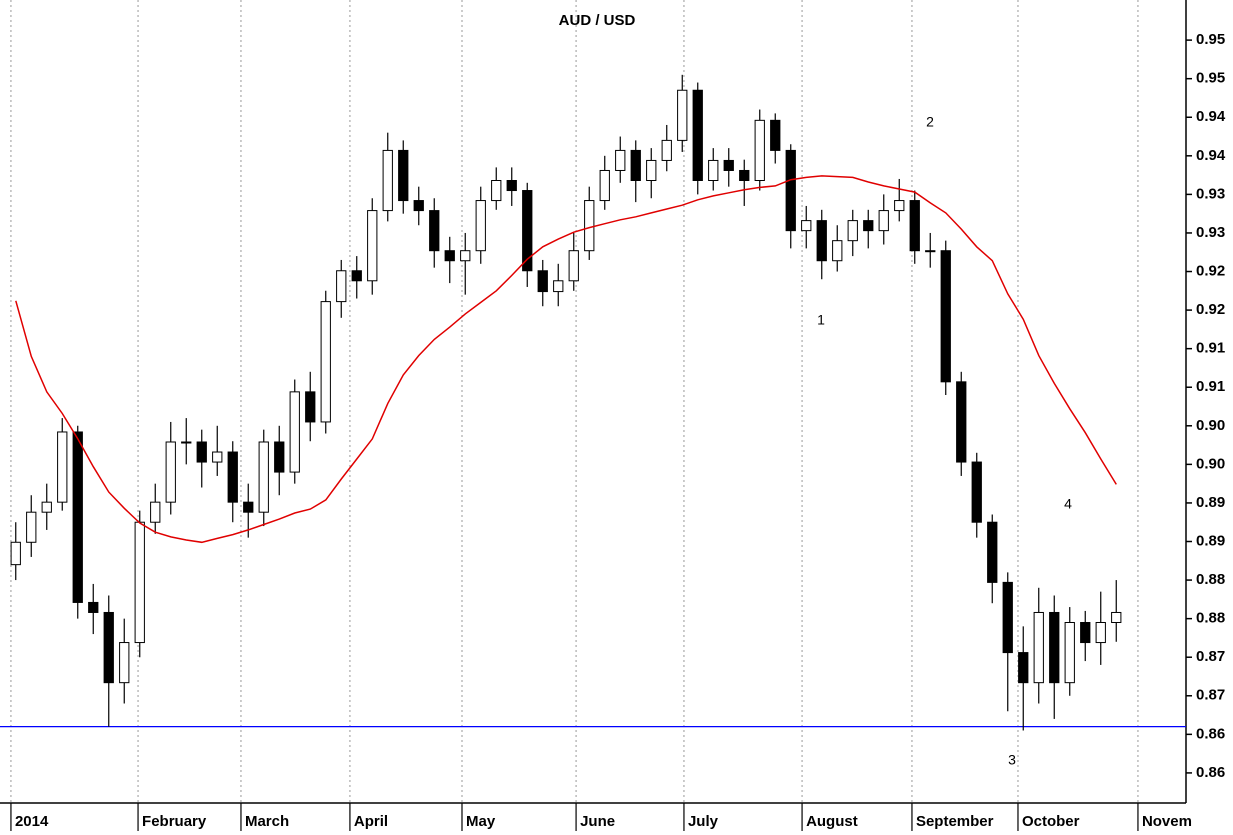  Describe the element at coordinates (955, 821) in the screenshot. I see `x-tick-label: September` at that location.